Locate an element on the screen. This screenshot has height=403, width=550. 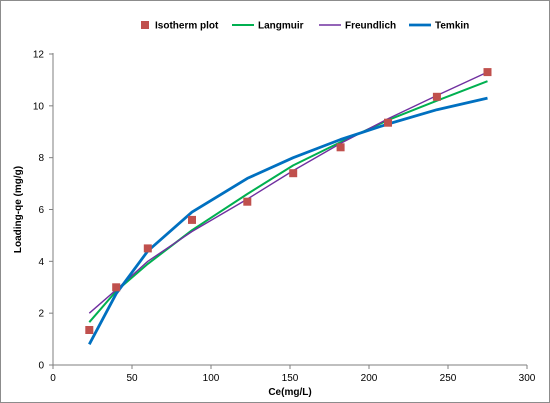
legend: Isotherm plot Langmuir Freundlich Temkin is located at coordinates (305, 26).